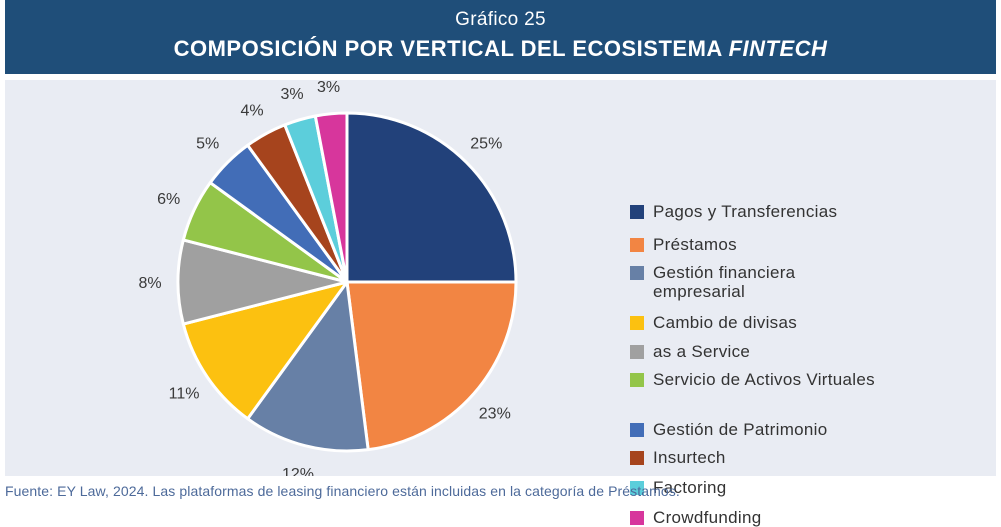 The image size is (1001, 527). I want to click on legend-label: Servicio de Activos Virtuales, so click(764, 379).